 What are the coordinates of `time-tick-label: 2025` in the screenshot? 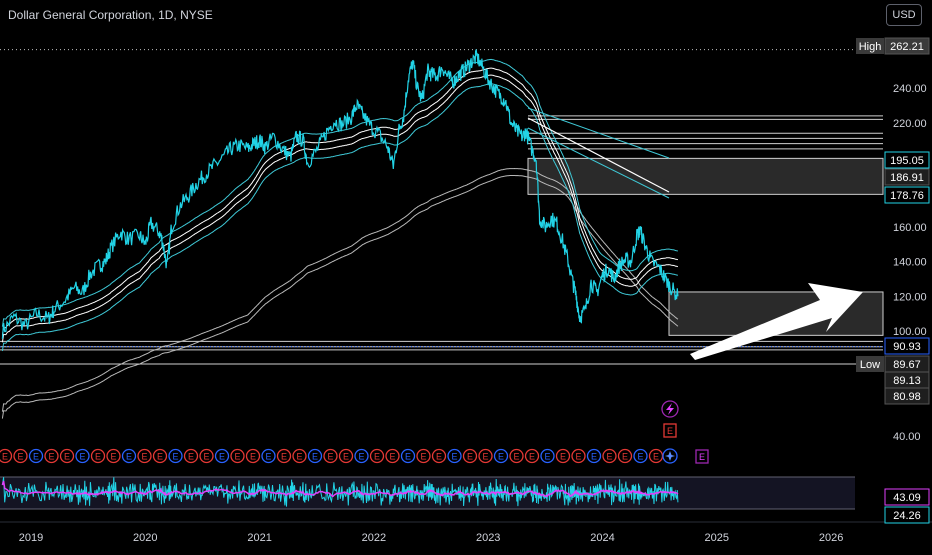 It's located at (717, 538).